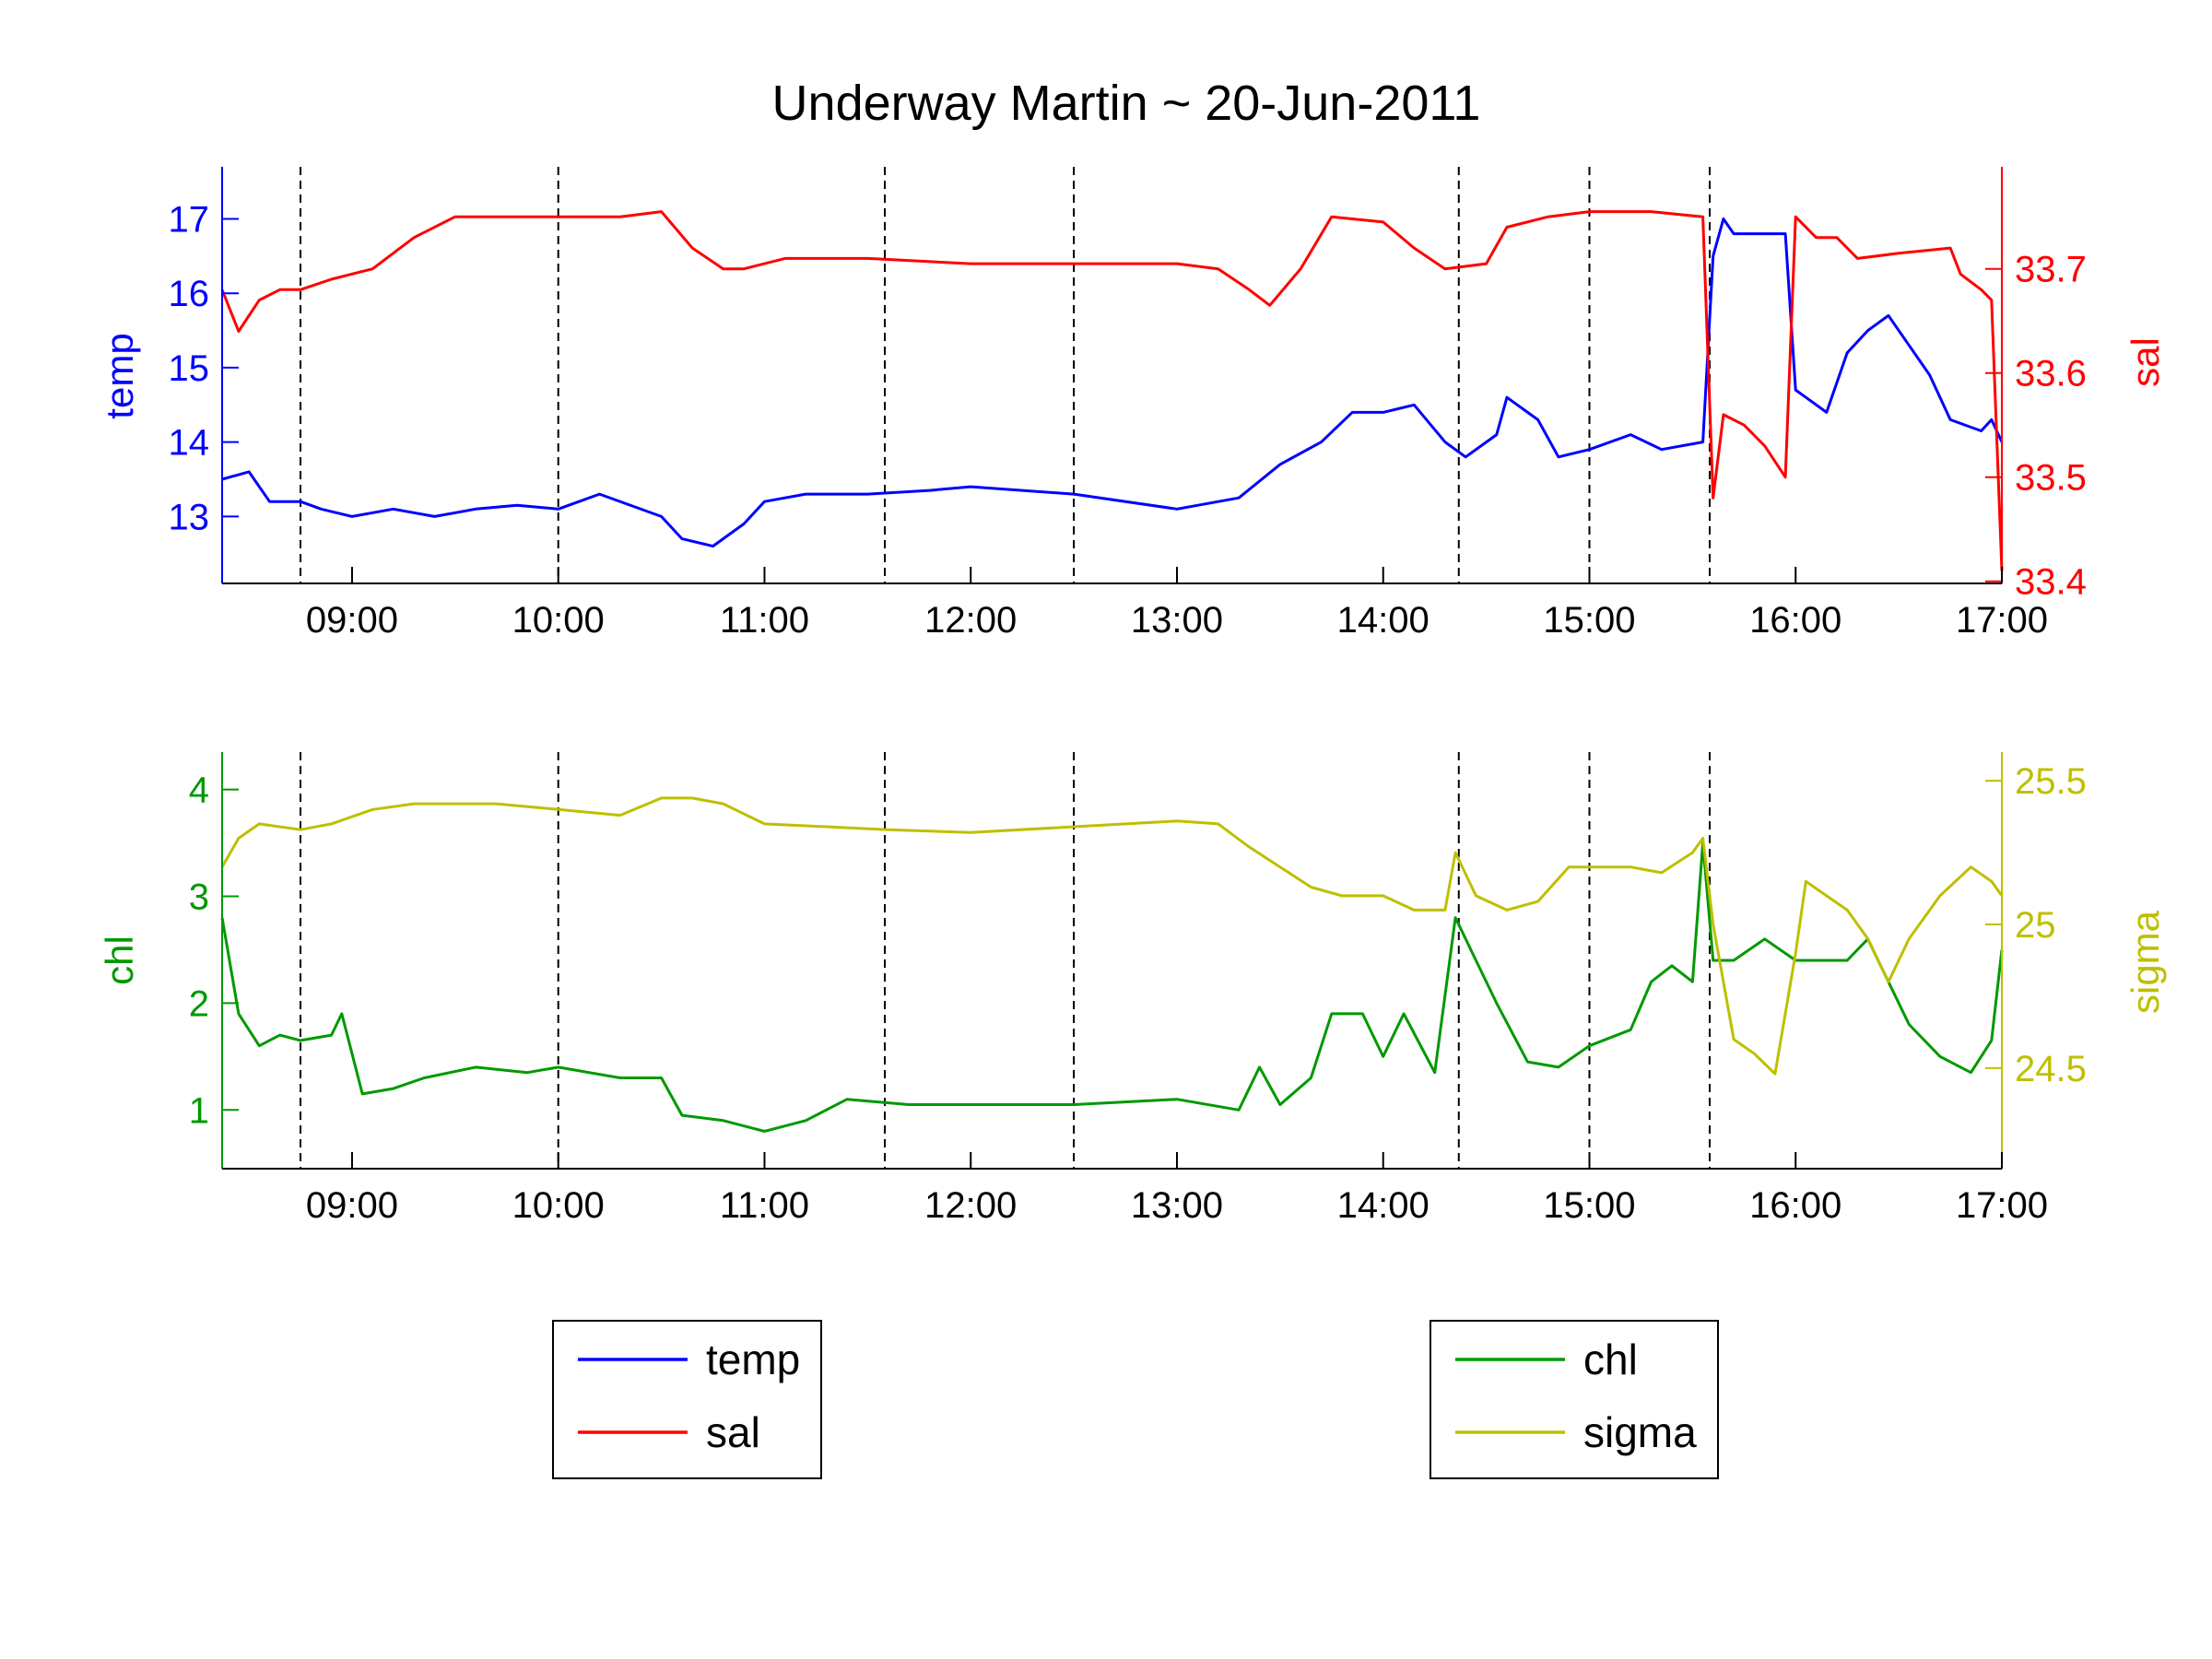 This screenshot has height=1659, width=2212. Describe the element at coordinates (189, 368) in the screenshot. I see `left-tick-label: 15` at that location.